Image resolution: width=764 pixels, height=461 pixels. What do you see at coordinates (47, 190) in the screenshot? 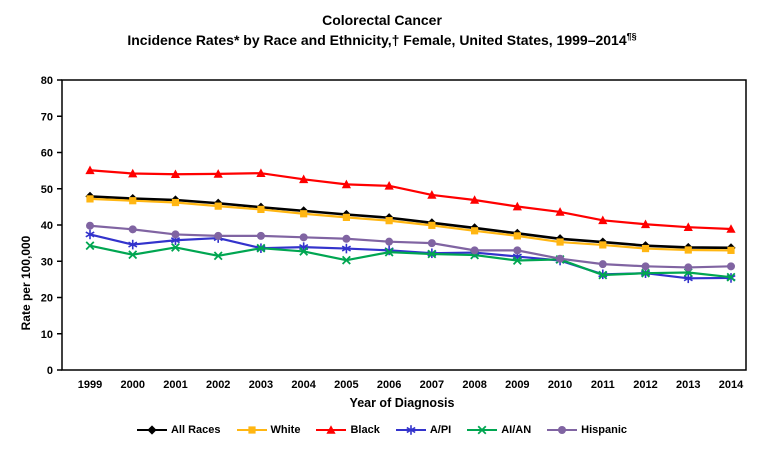
I see `y-tick-label: 50` at bounding box center [47, 190].